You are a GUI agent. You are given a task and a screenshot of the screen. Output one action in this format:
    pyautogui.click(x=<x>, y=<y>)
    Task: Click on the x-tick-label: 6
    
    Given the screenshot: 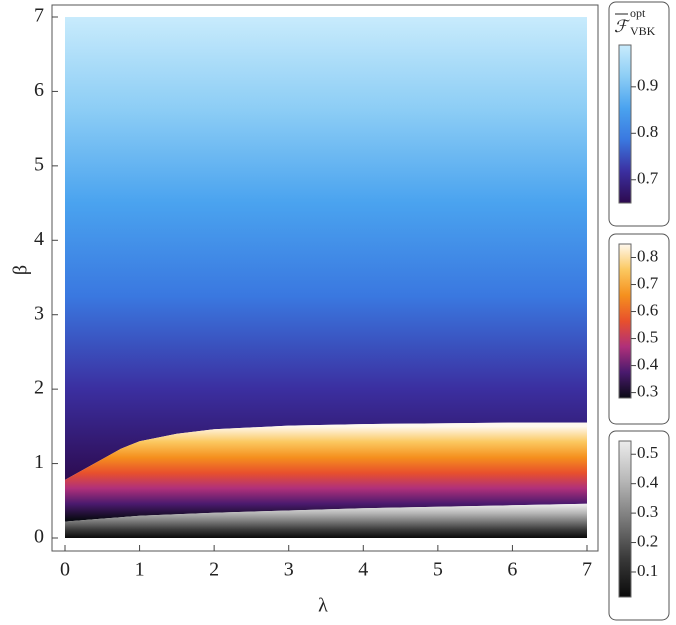 What is the action you would take?
    pyautogui.click(x=512, y=570)
    